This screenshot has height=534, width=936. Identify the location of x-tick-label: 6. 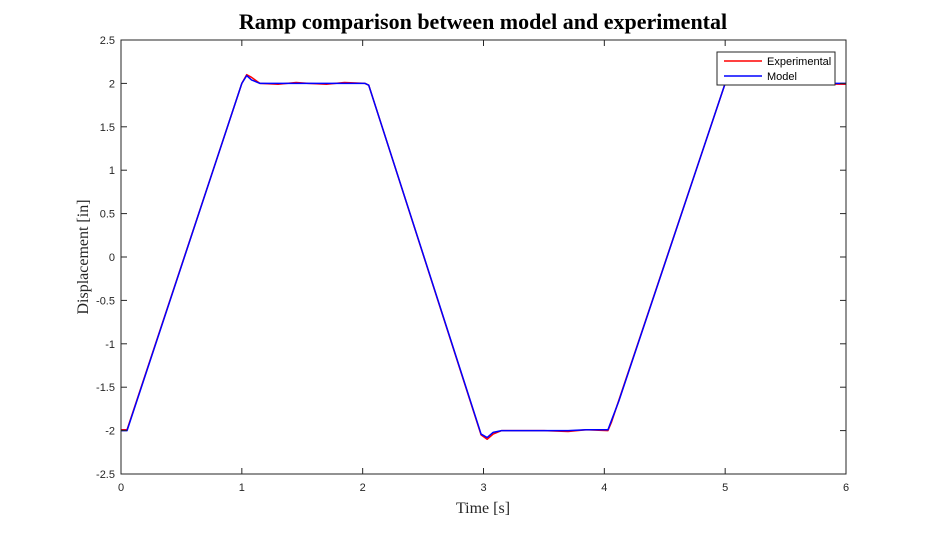
(846, 488).